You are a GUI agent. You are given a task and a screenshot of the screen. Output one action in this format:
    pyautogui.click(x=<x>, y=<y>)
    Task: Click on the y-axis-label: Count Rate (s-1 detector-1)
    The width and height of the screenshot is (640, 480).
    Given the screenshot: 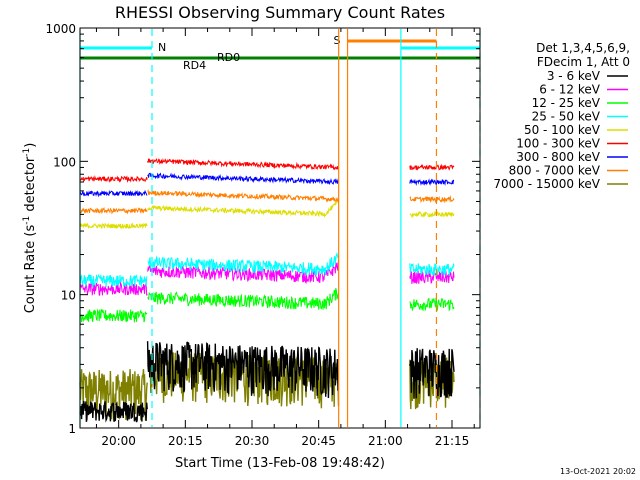 What is the action you would take?
    pyautogui.click(x=30, y=228)
    